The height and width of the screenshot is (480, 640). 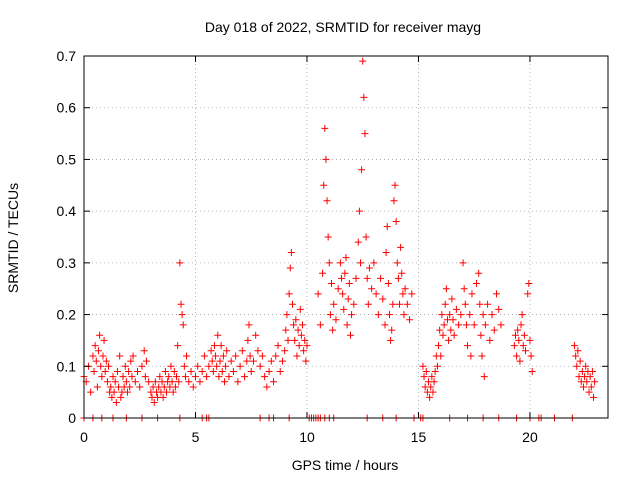 I want to click on x-tick-label: 5, so click(x=196, y=437).